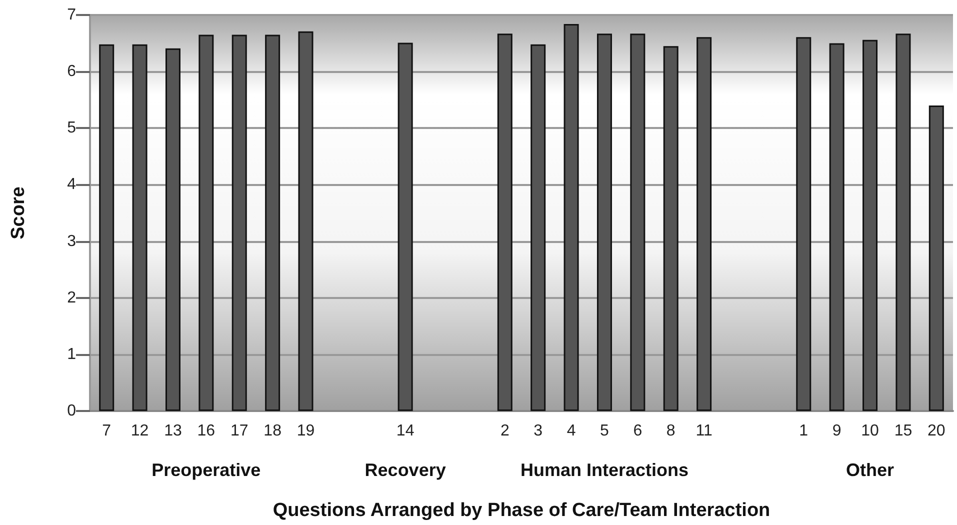  Describe the element at coordinates (704, 431) in the screenshot. I see `x-tick-label: 11` at that location.